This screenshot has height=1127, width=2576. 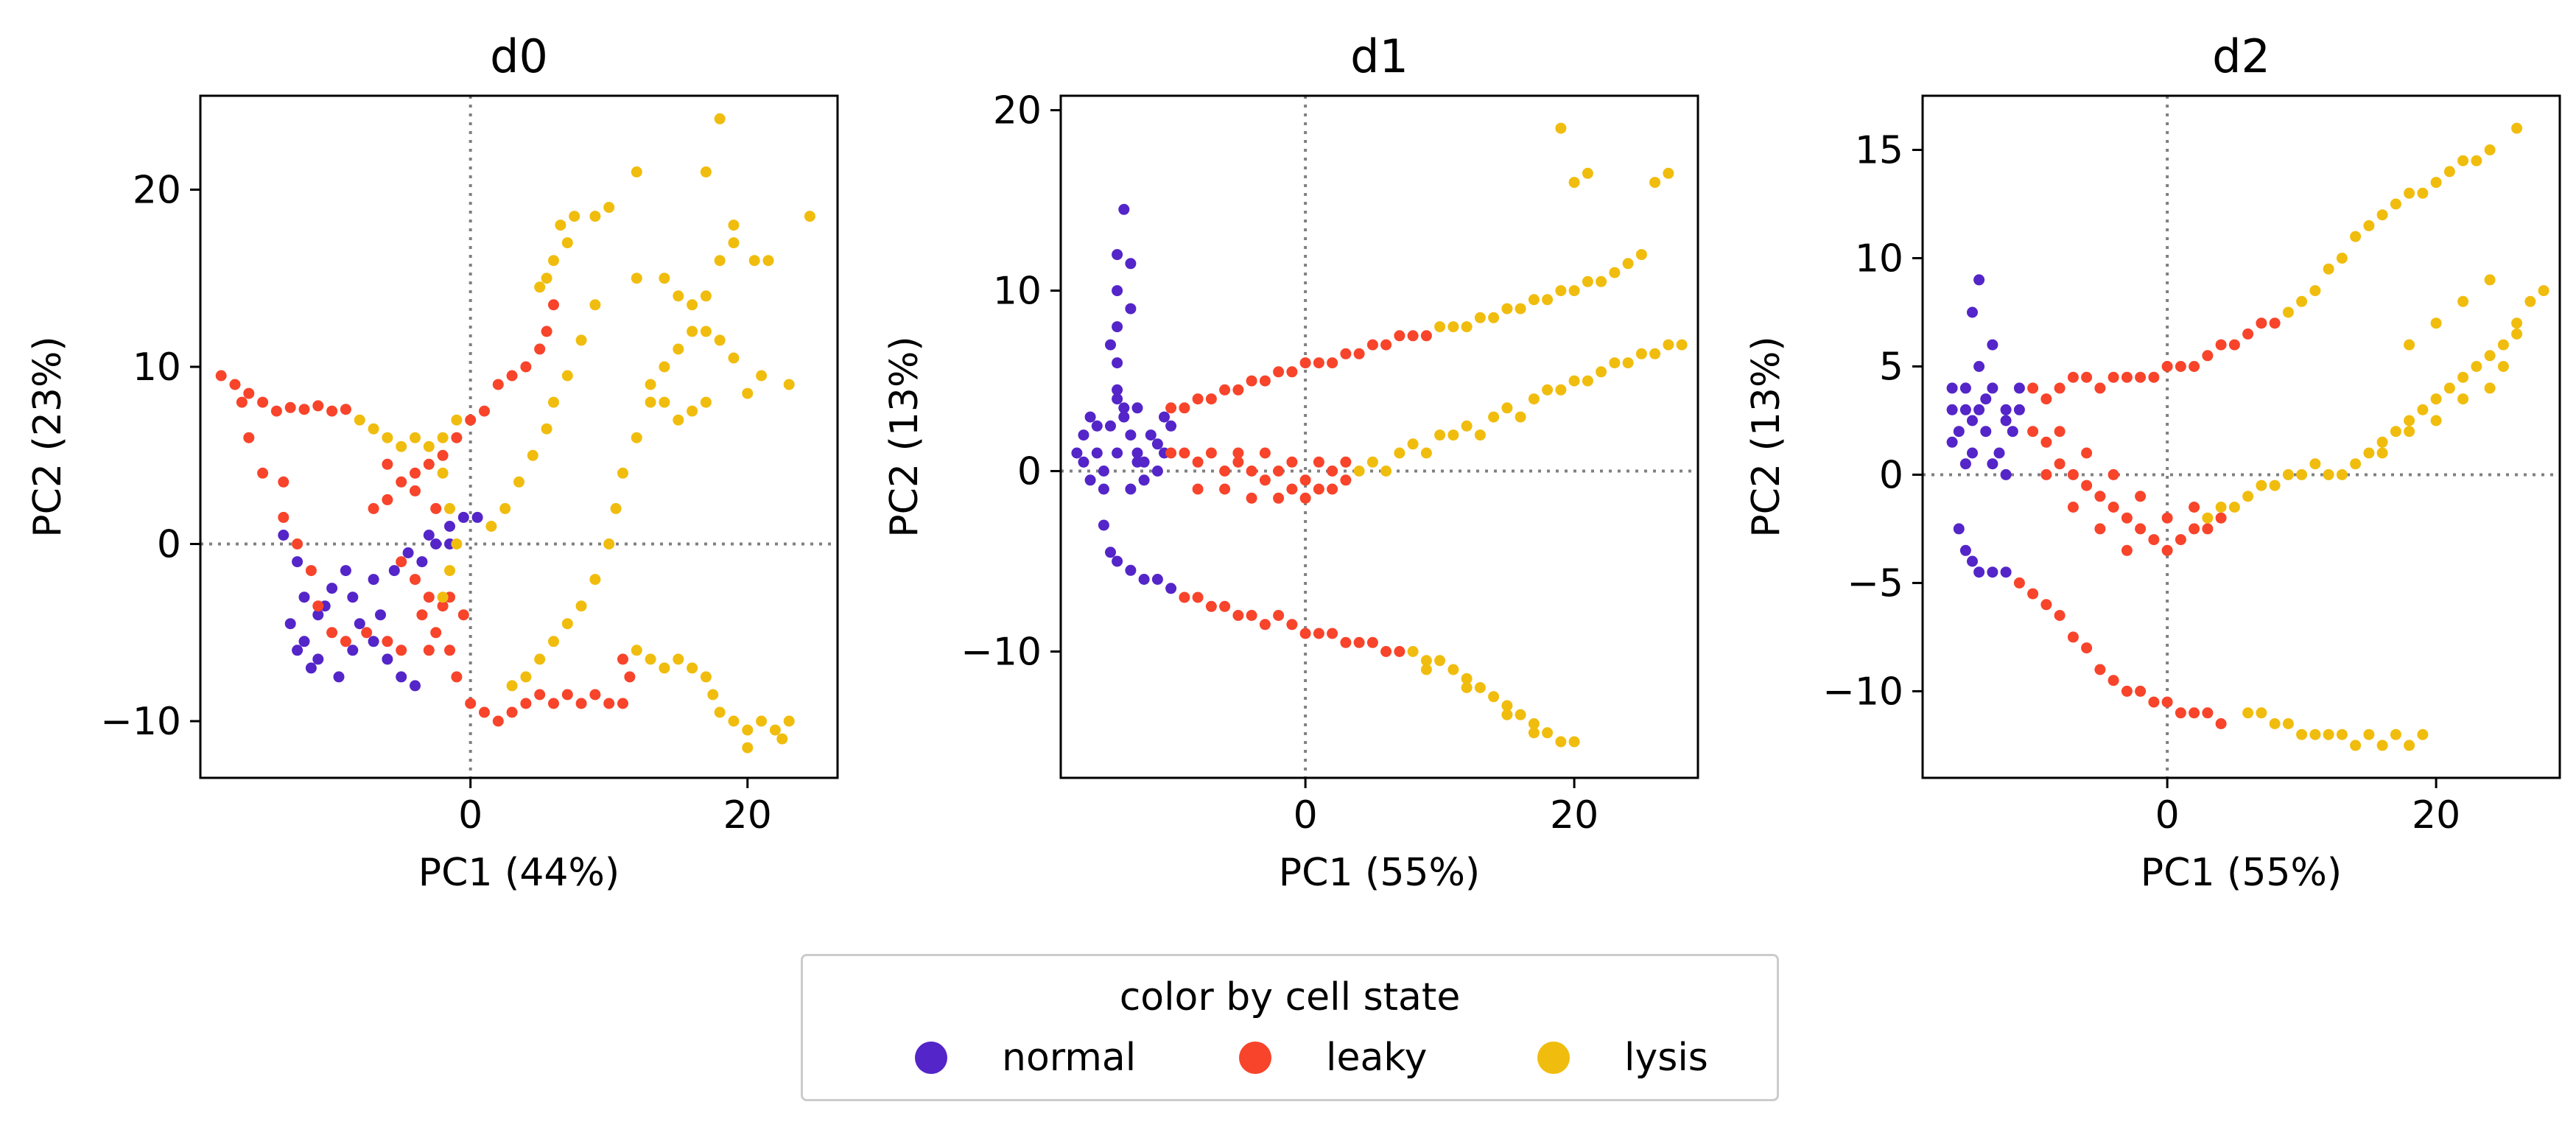 I want to click on y-tick-label: −10, so click(x=1001, y=653).